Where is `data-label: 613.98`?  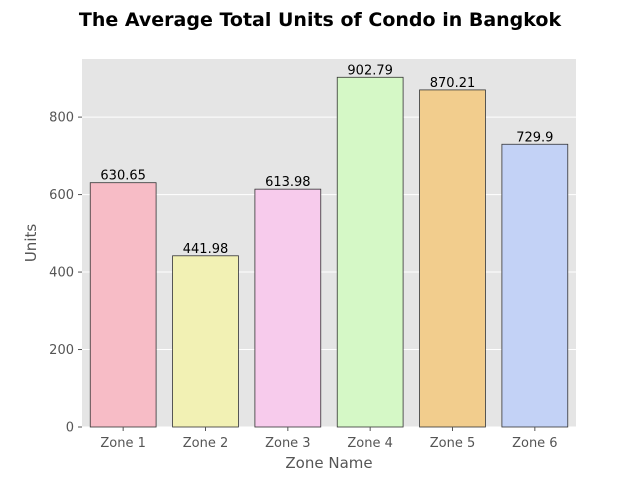 data-label: 613.98 is located at coordinates (288, 182).